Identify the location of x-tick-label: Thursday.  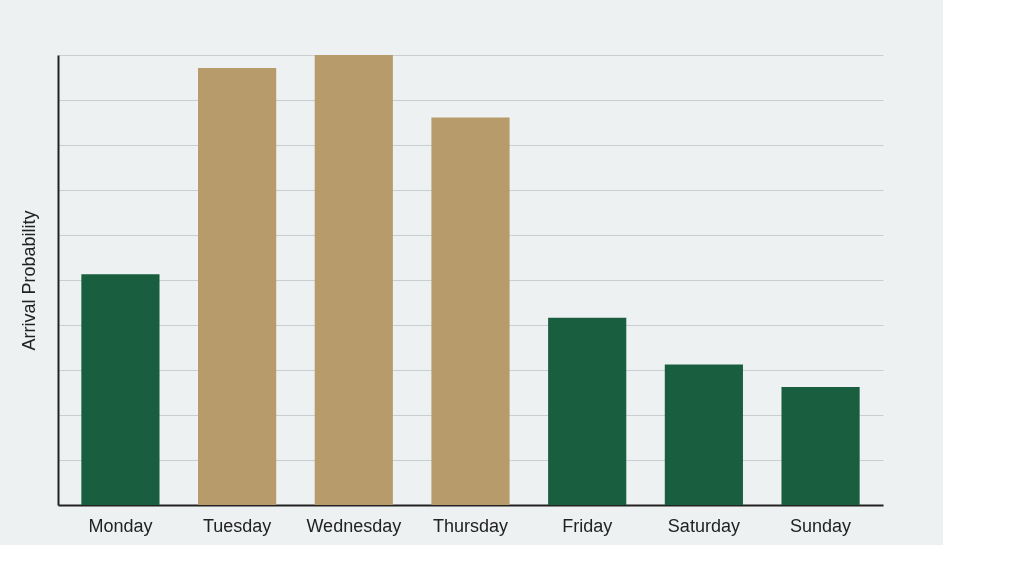
(470, 525).